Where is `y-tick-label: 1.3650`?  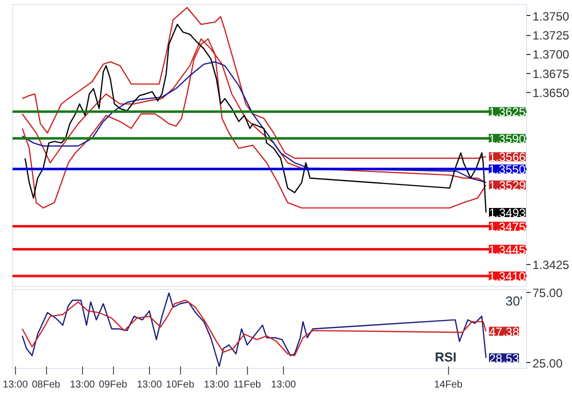
y-tick-label: 1.3650 is located at coordinates (551, 93).